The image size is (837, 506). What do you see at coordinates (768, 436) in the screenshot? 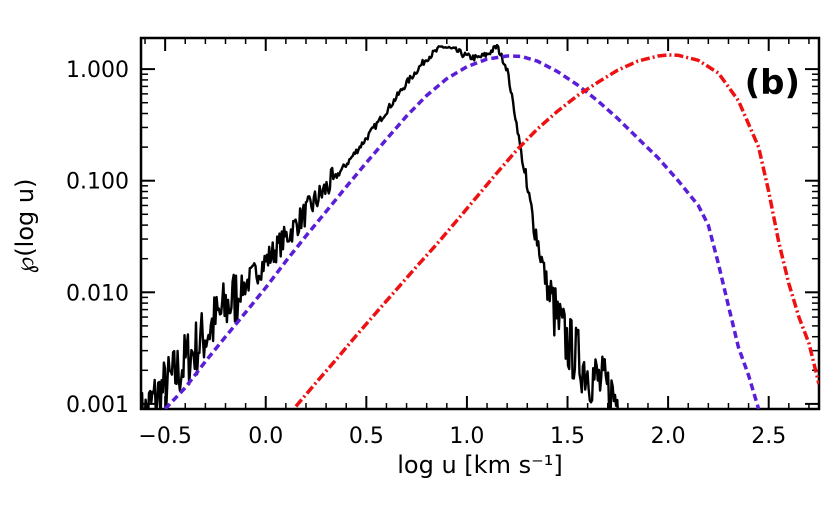
I see `x-tick-label: 2.5` at bounding box center [768, 436].